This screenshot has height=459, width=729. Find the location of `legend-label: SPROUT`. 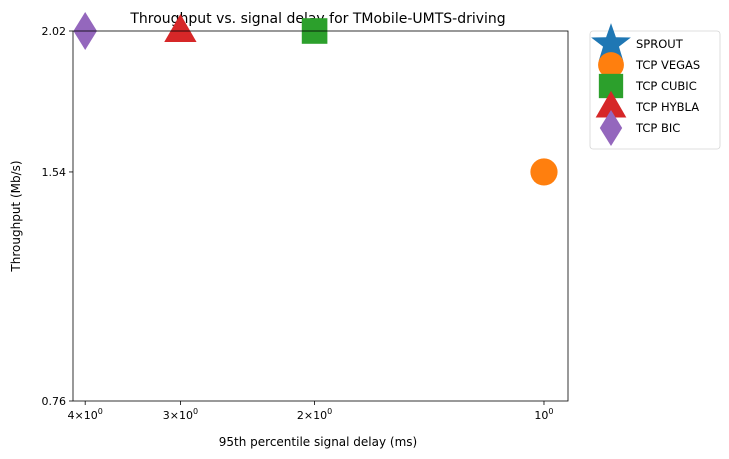

legend-label: SPROUT is located at coordinates (660, 44).